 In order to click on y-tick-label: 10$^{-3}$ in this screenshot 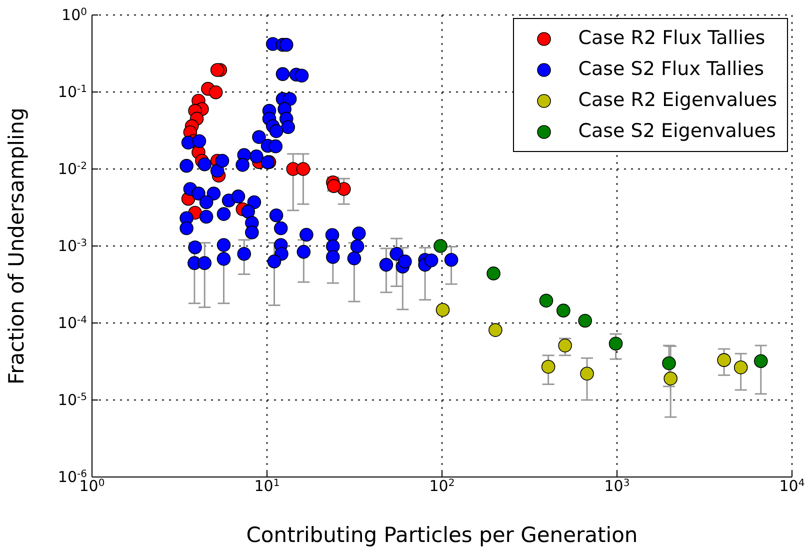, I will do `click(72, 246)`.